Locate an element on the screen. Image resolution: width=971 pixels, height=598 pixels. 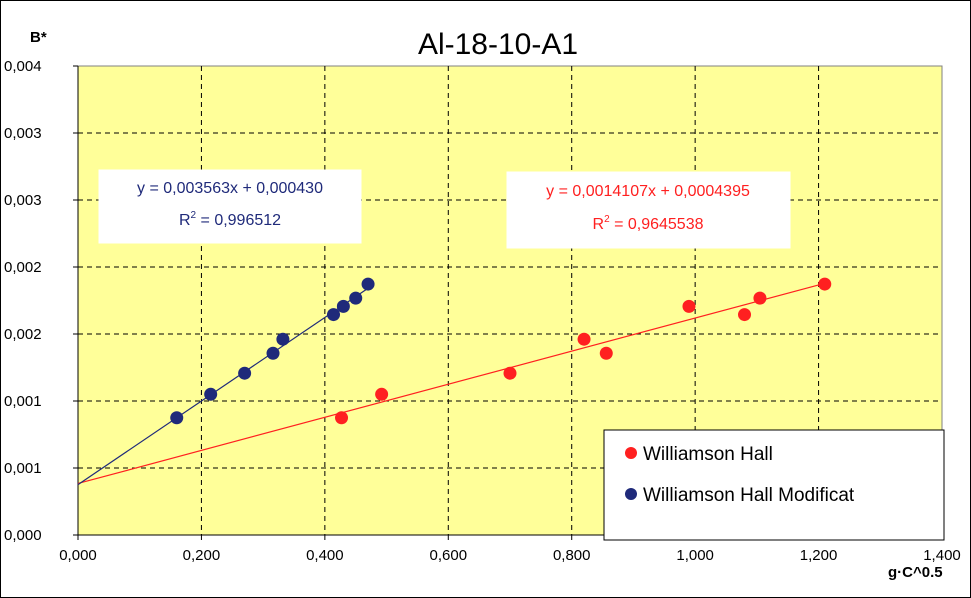
legend-label-williamson-hall-modificat: Williamson Hall Modificat is located at coordinates (749, 495).